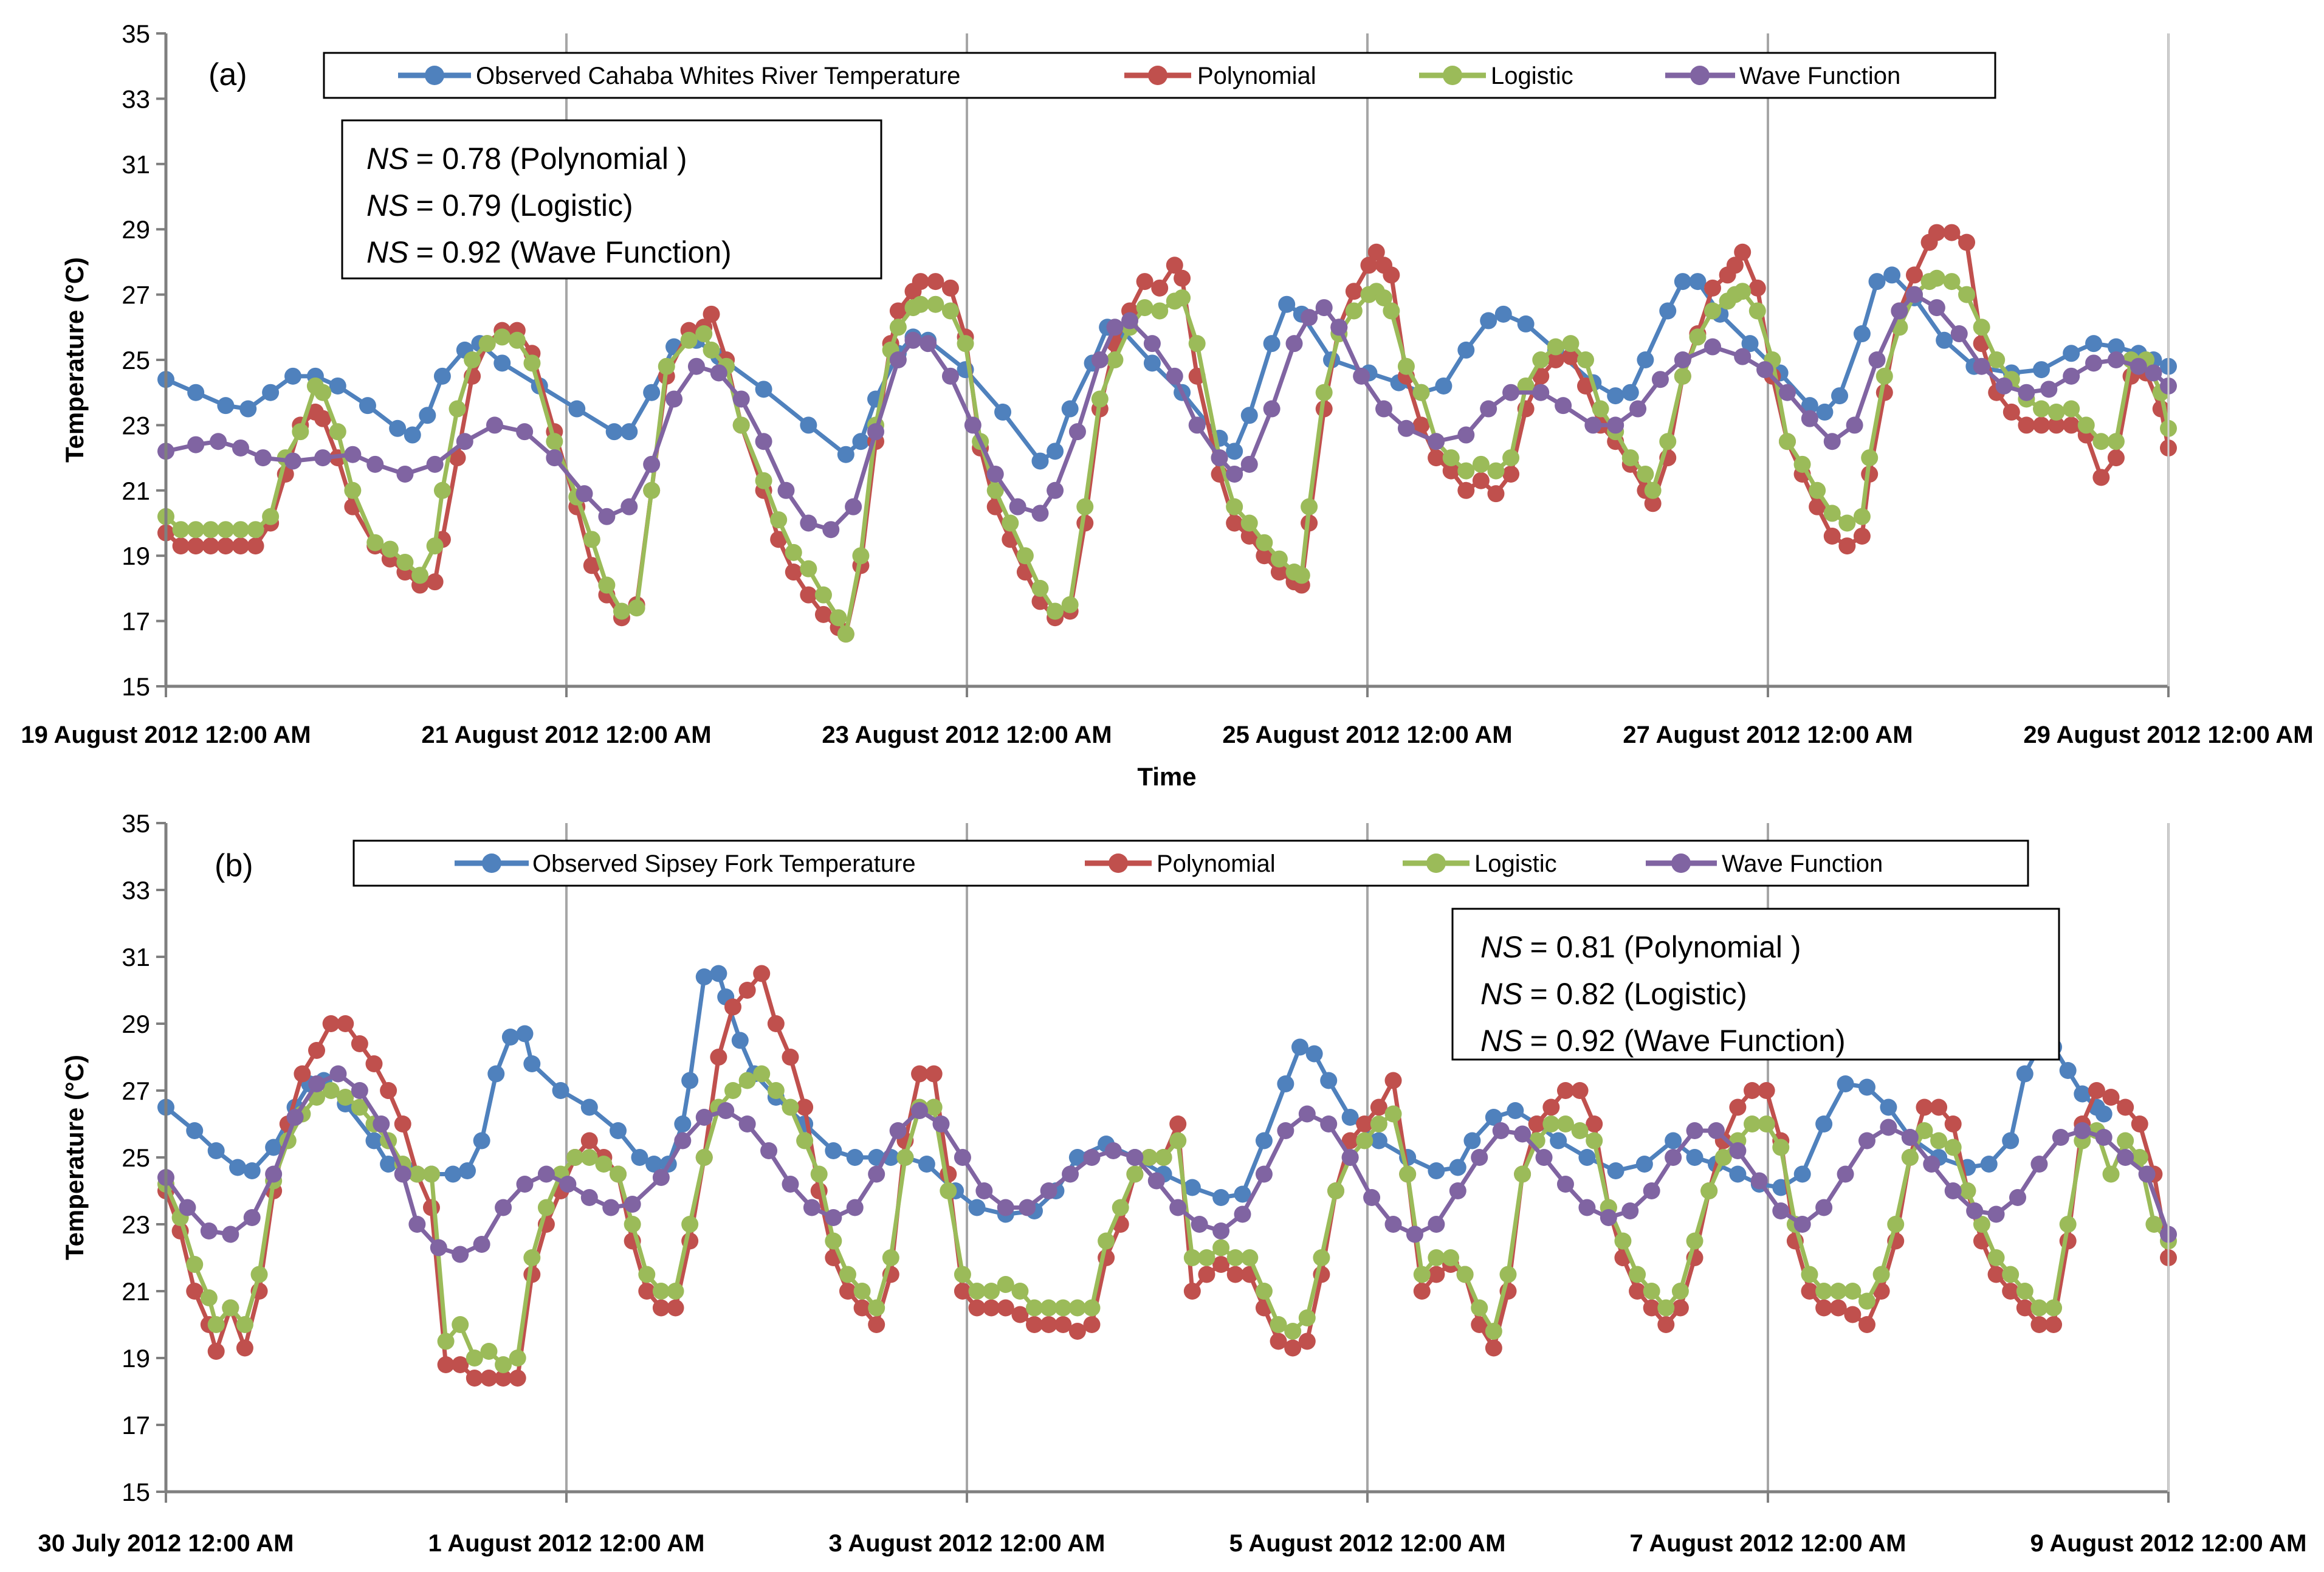 This screenshot has width=2324, height=1572. Describe the element at coordinates (549, 252) in the screenshot. I see `ns-line-wave-function: NS = 0.92 (Wave Function)` at that location.